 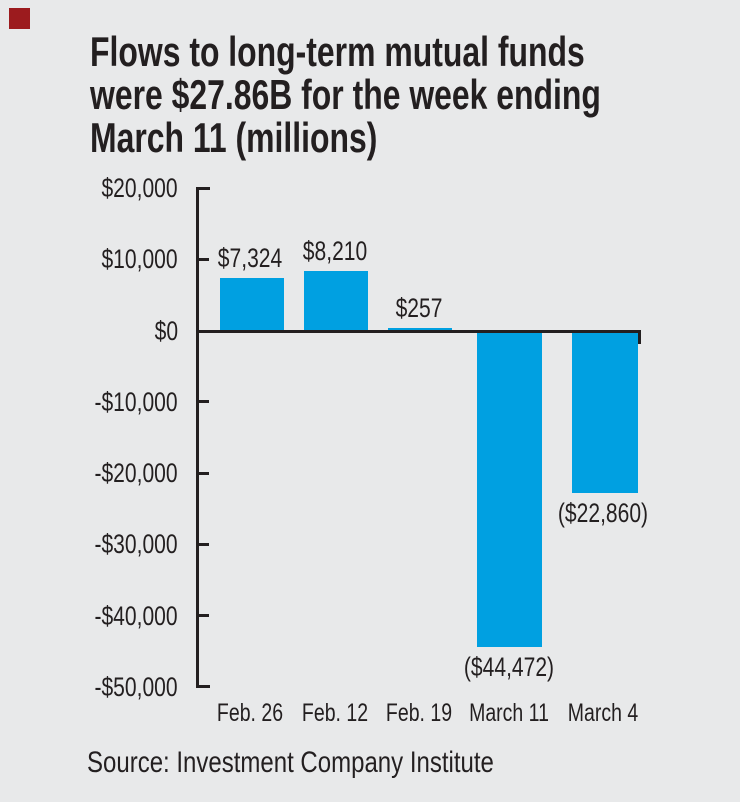 I want to click on chart-title-line-3: March 11 (millions), so click(x=234, y=137).